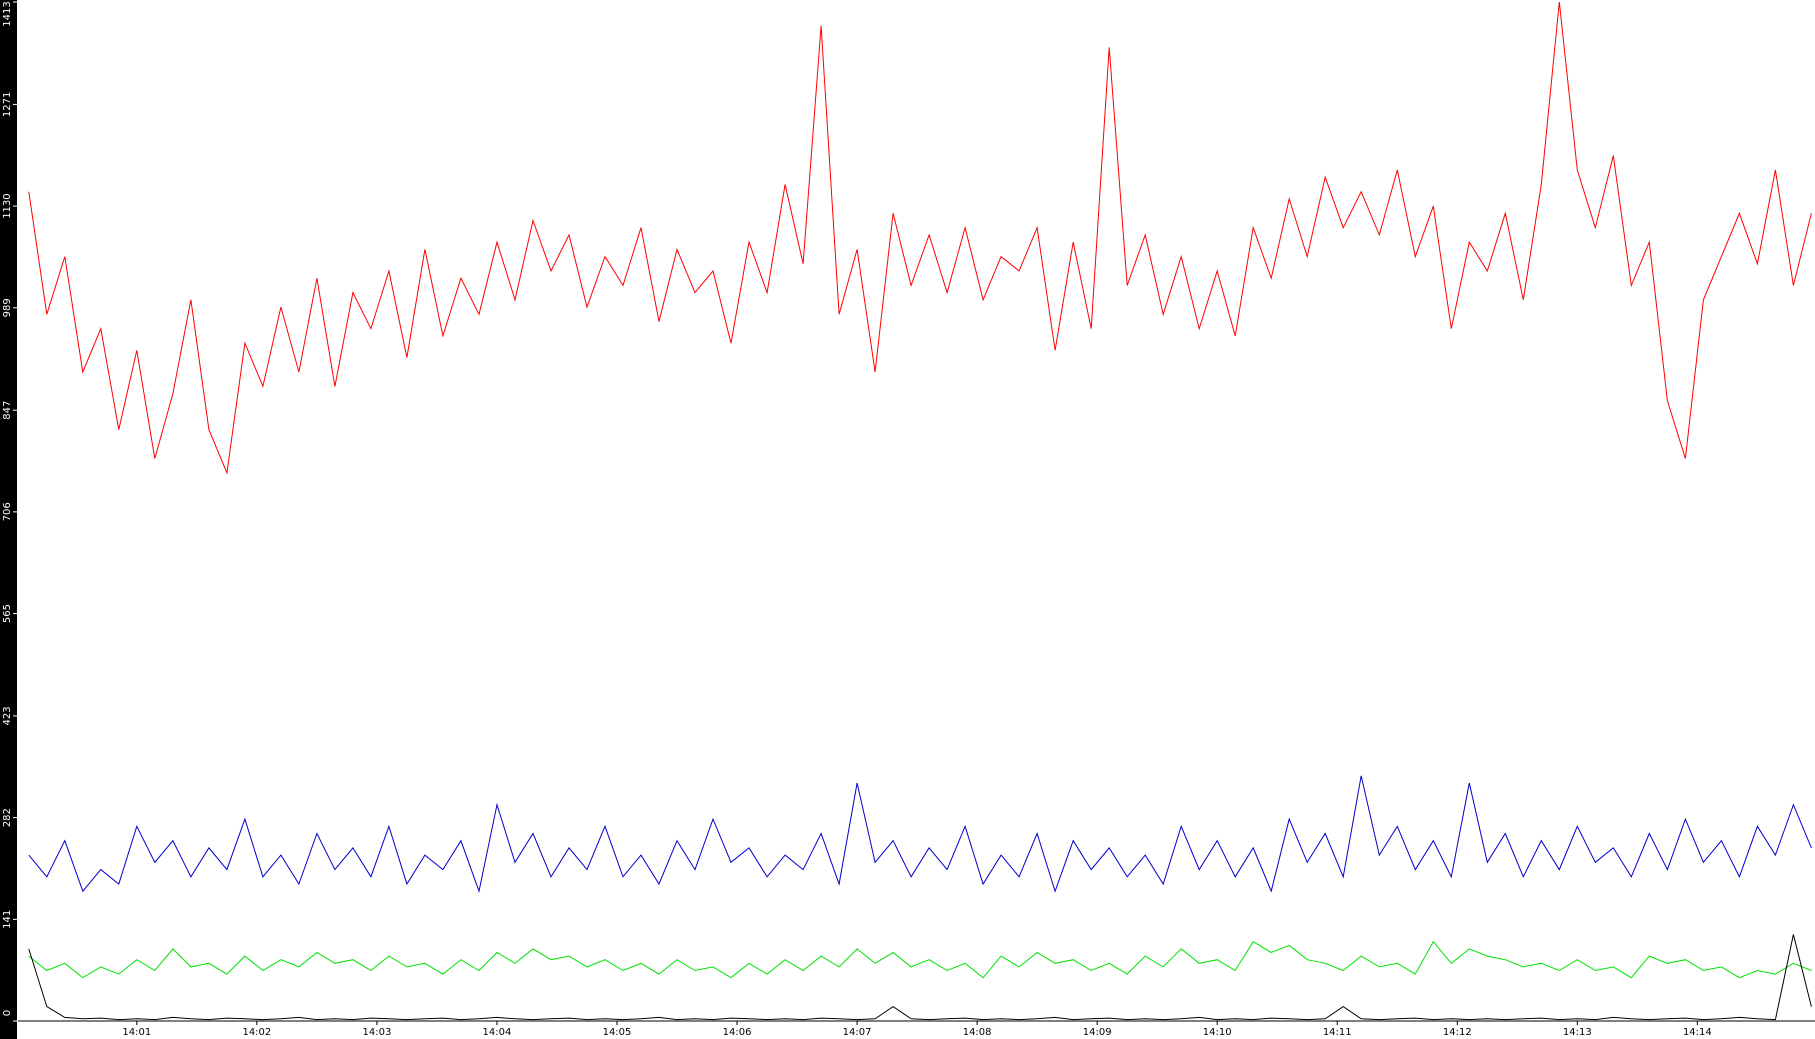 Image resolution: width=1815 pixels, height=1039 pixels. I want to click on x-tick-label: 14:06, so click(737, 1032).